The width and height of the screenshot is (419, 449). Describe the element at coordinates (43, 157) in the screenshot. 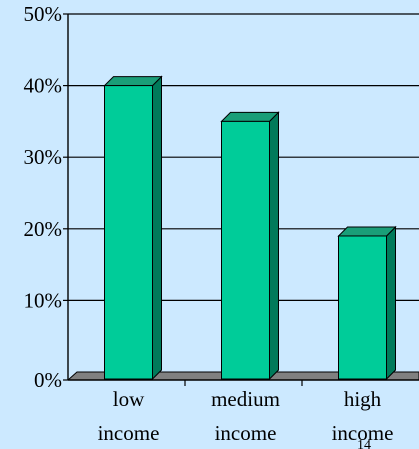

I see `y-tick-label-3: 30%` at that location.